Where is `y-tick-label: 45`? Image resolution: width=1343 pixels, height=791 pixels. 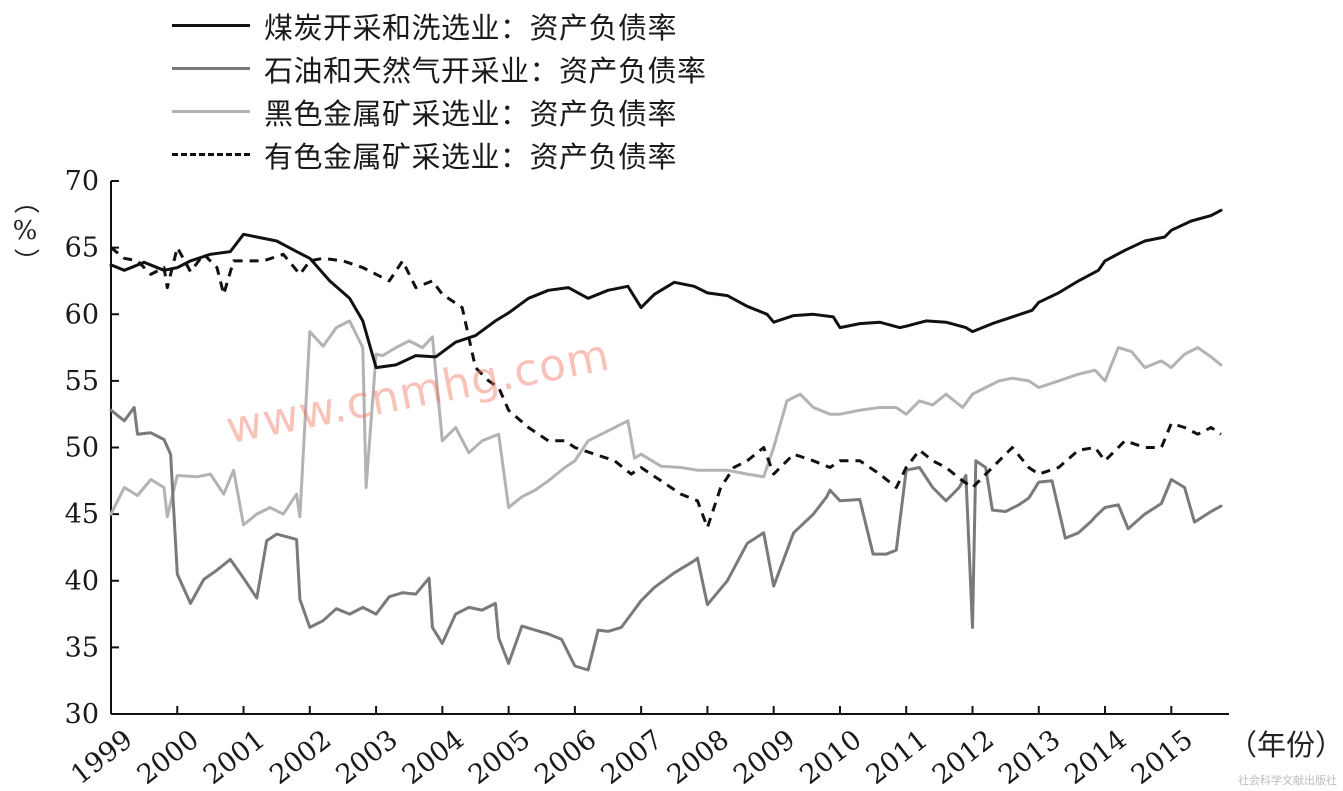 y-tick-label: 45 is located at coordinates (82, 514).